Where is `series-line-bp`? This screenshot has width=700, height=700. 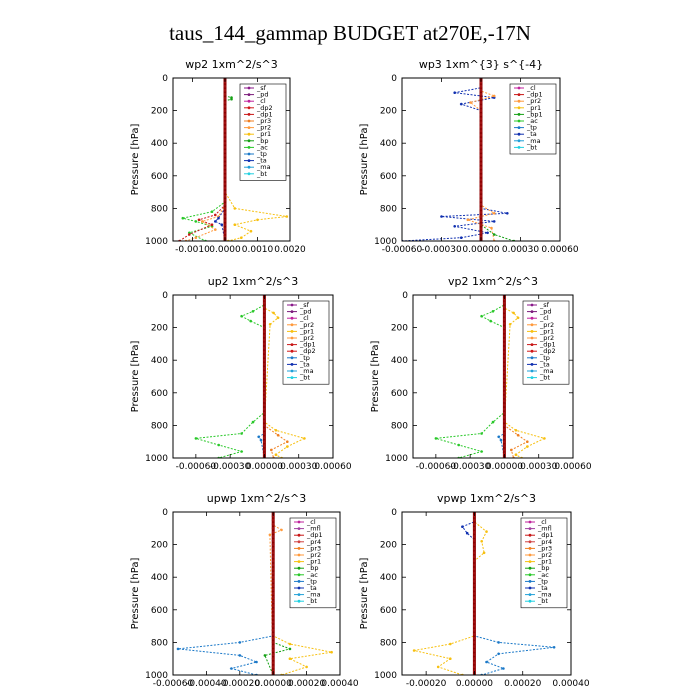
series-line-bp is located at coordinates (278, 593).